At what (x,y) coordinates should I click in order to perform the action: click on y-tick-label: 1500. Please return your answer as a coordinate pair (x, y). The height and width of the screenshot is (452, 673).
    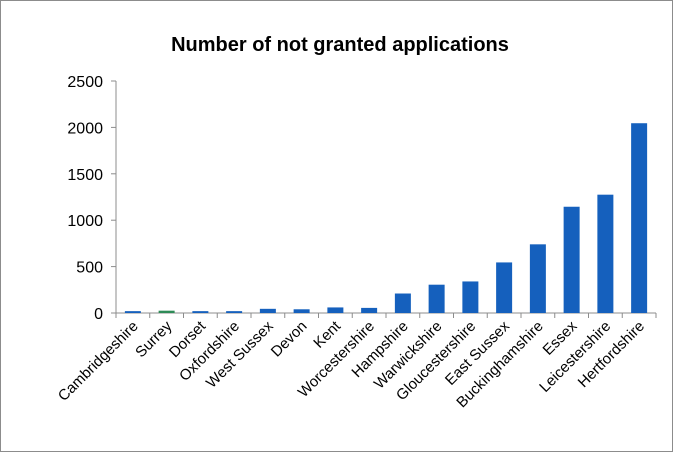
    Looking at the image, I should click on (85, 175).